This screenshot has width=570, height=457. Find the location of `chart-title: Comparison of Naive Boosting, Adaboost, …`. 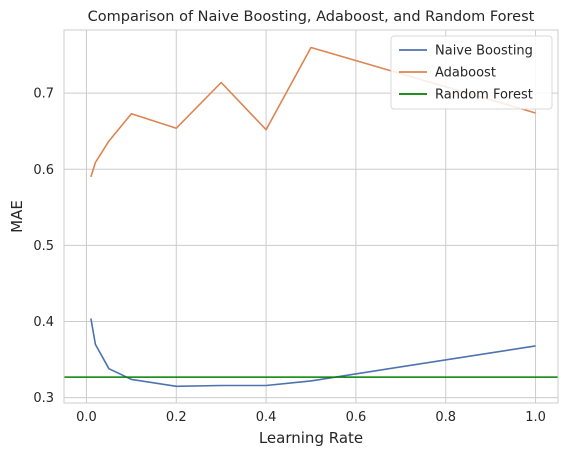

chart-title: Comparison of Naive Boosting, Adaboost, … is located at coordinates (311, 17).